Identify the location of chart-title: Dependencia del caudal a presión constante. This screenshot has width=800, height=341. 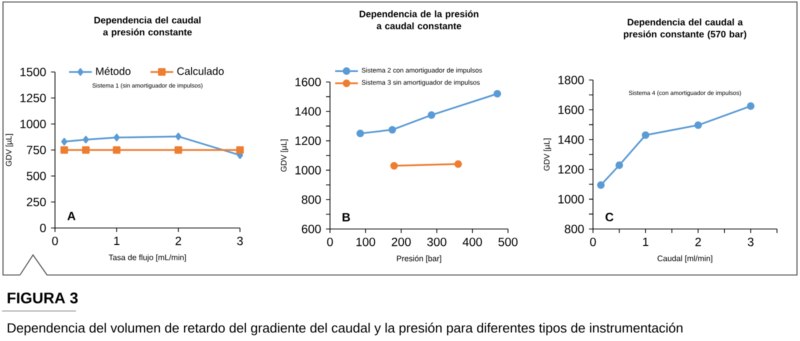
(147, 27).